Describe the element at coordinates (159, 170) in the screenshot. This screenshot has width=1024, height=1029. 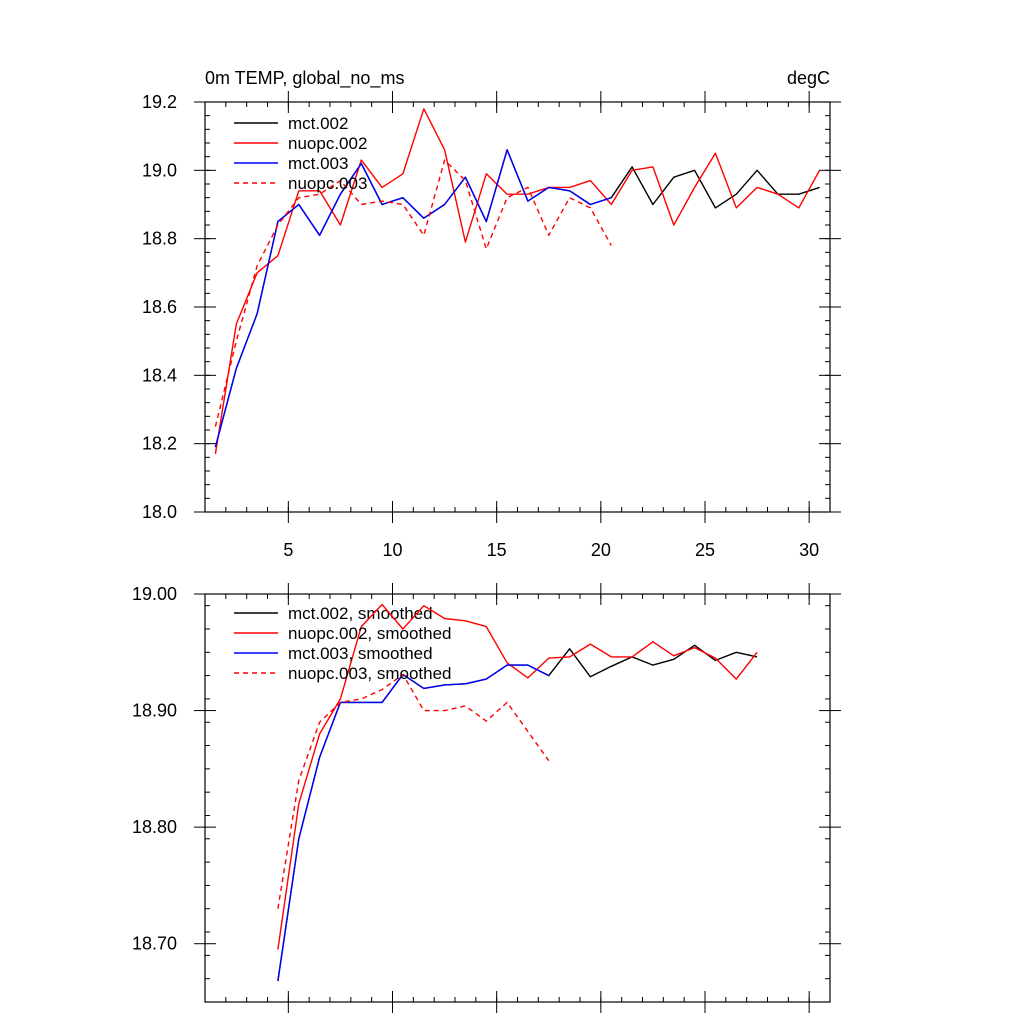
I see `y-tick-label: 19.0` at that location.